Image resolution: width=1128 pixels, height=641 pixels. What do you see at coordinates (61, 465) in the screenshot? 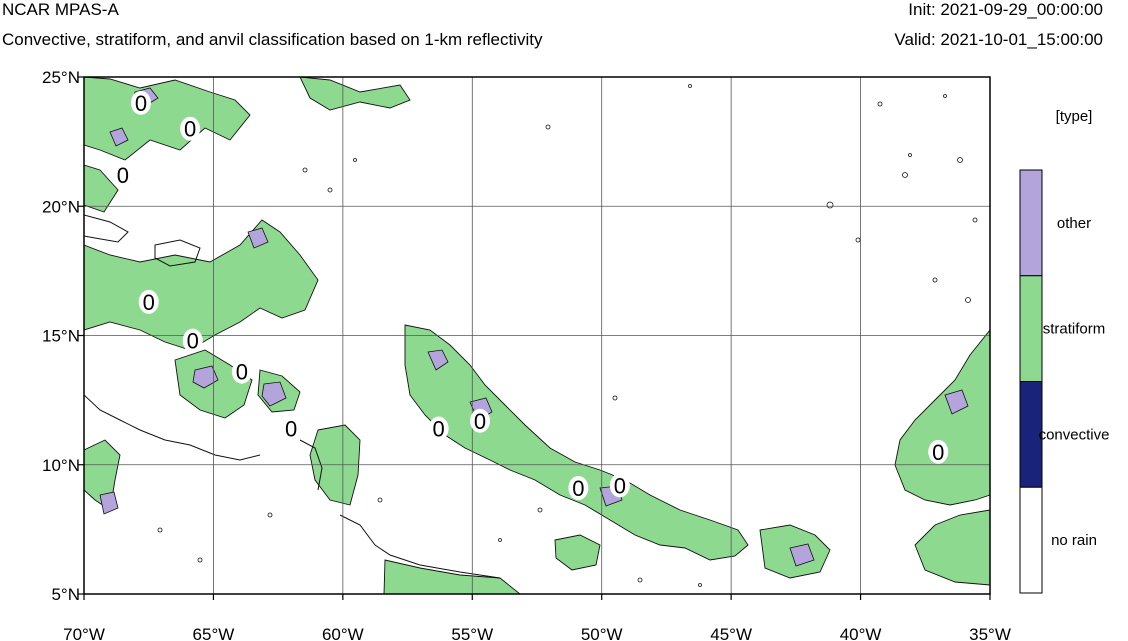
I see `lat-tick-label: 10°N` at bounding box center [61, 465].